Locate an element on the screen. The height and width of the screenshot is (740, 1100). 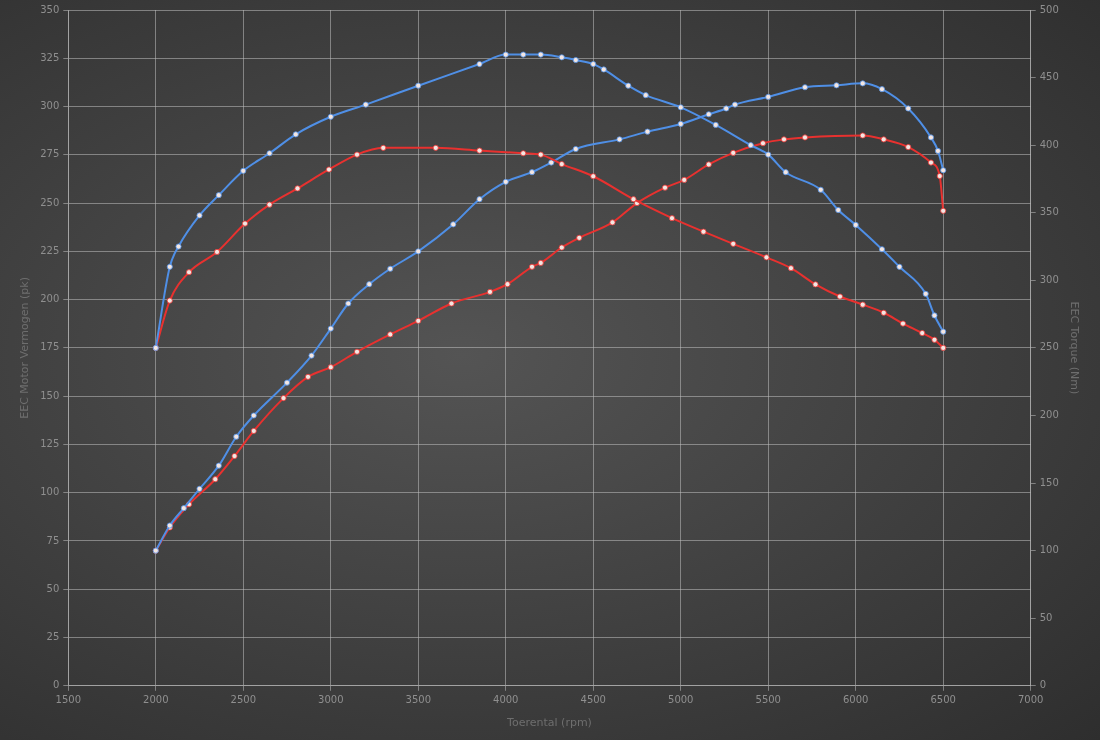
x-tick-label: 7000 is located at coordinates (1030, 700).